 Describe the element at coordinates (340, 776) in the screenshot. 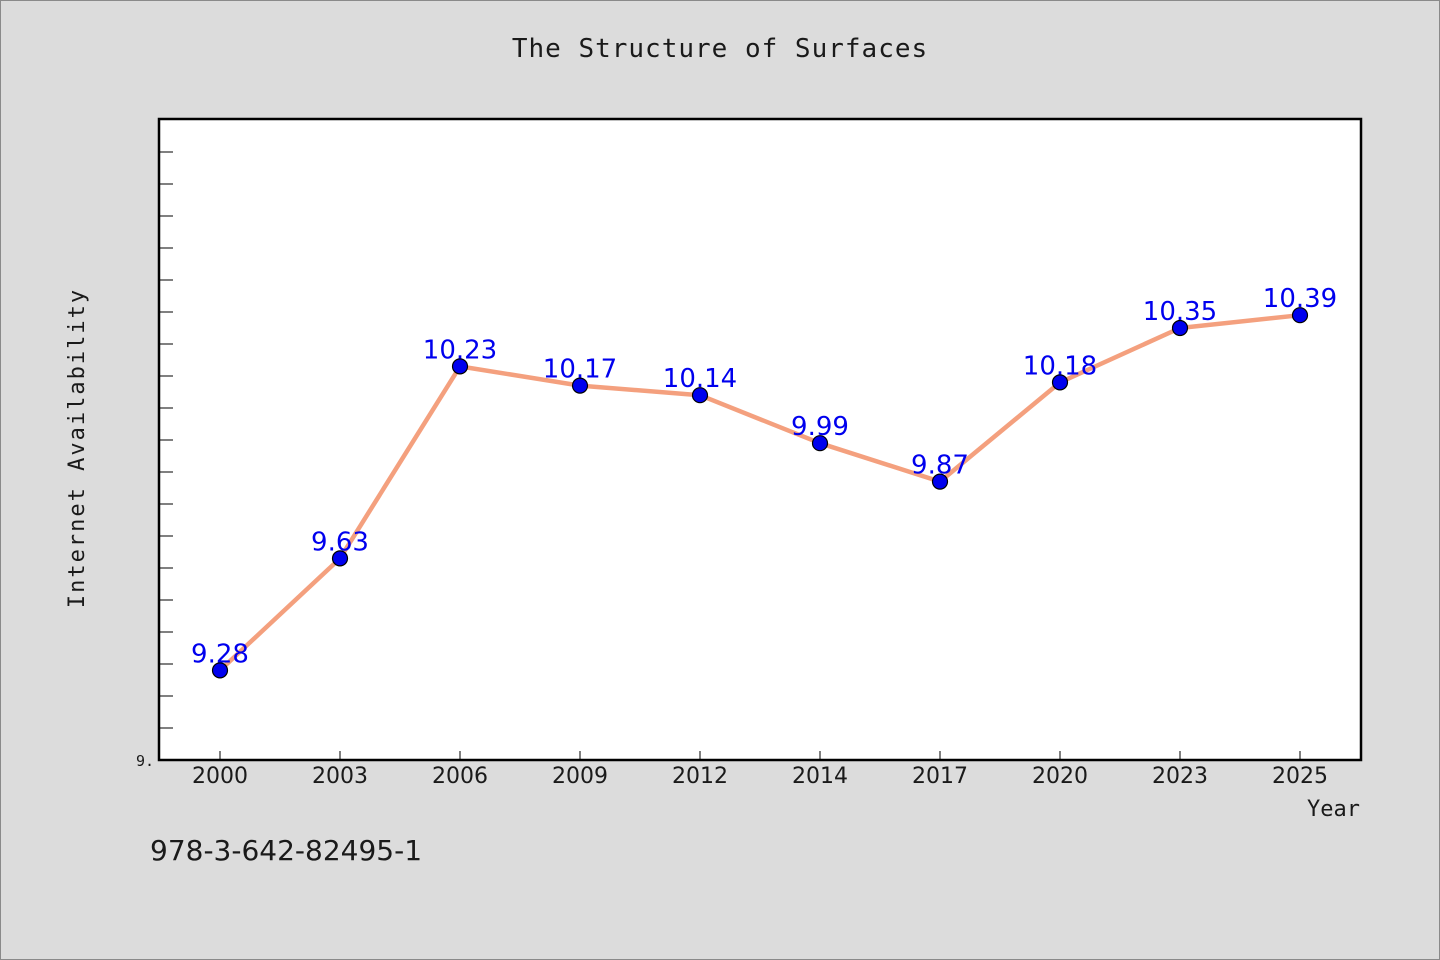

I see `x-tick-label: 2003` at that location.